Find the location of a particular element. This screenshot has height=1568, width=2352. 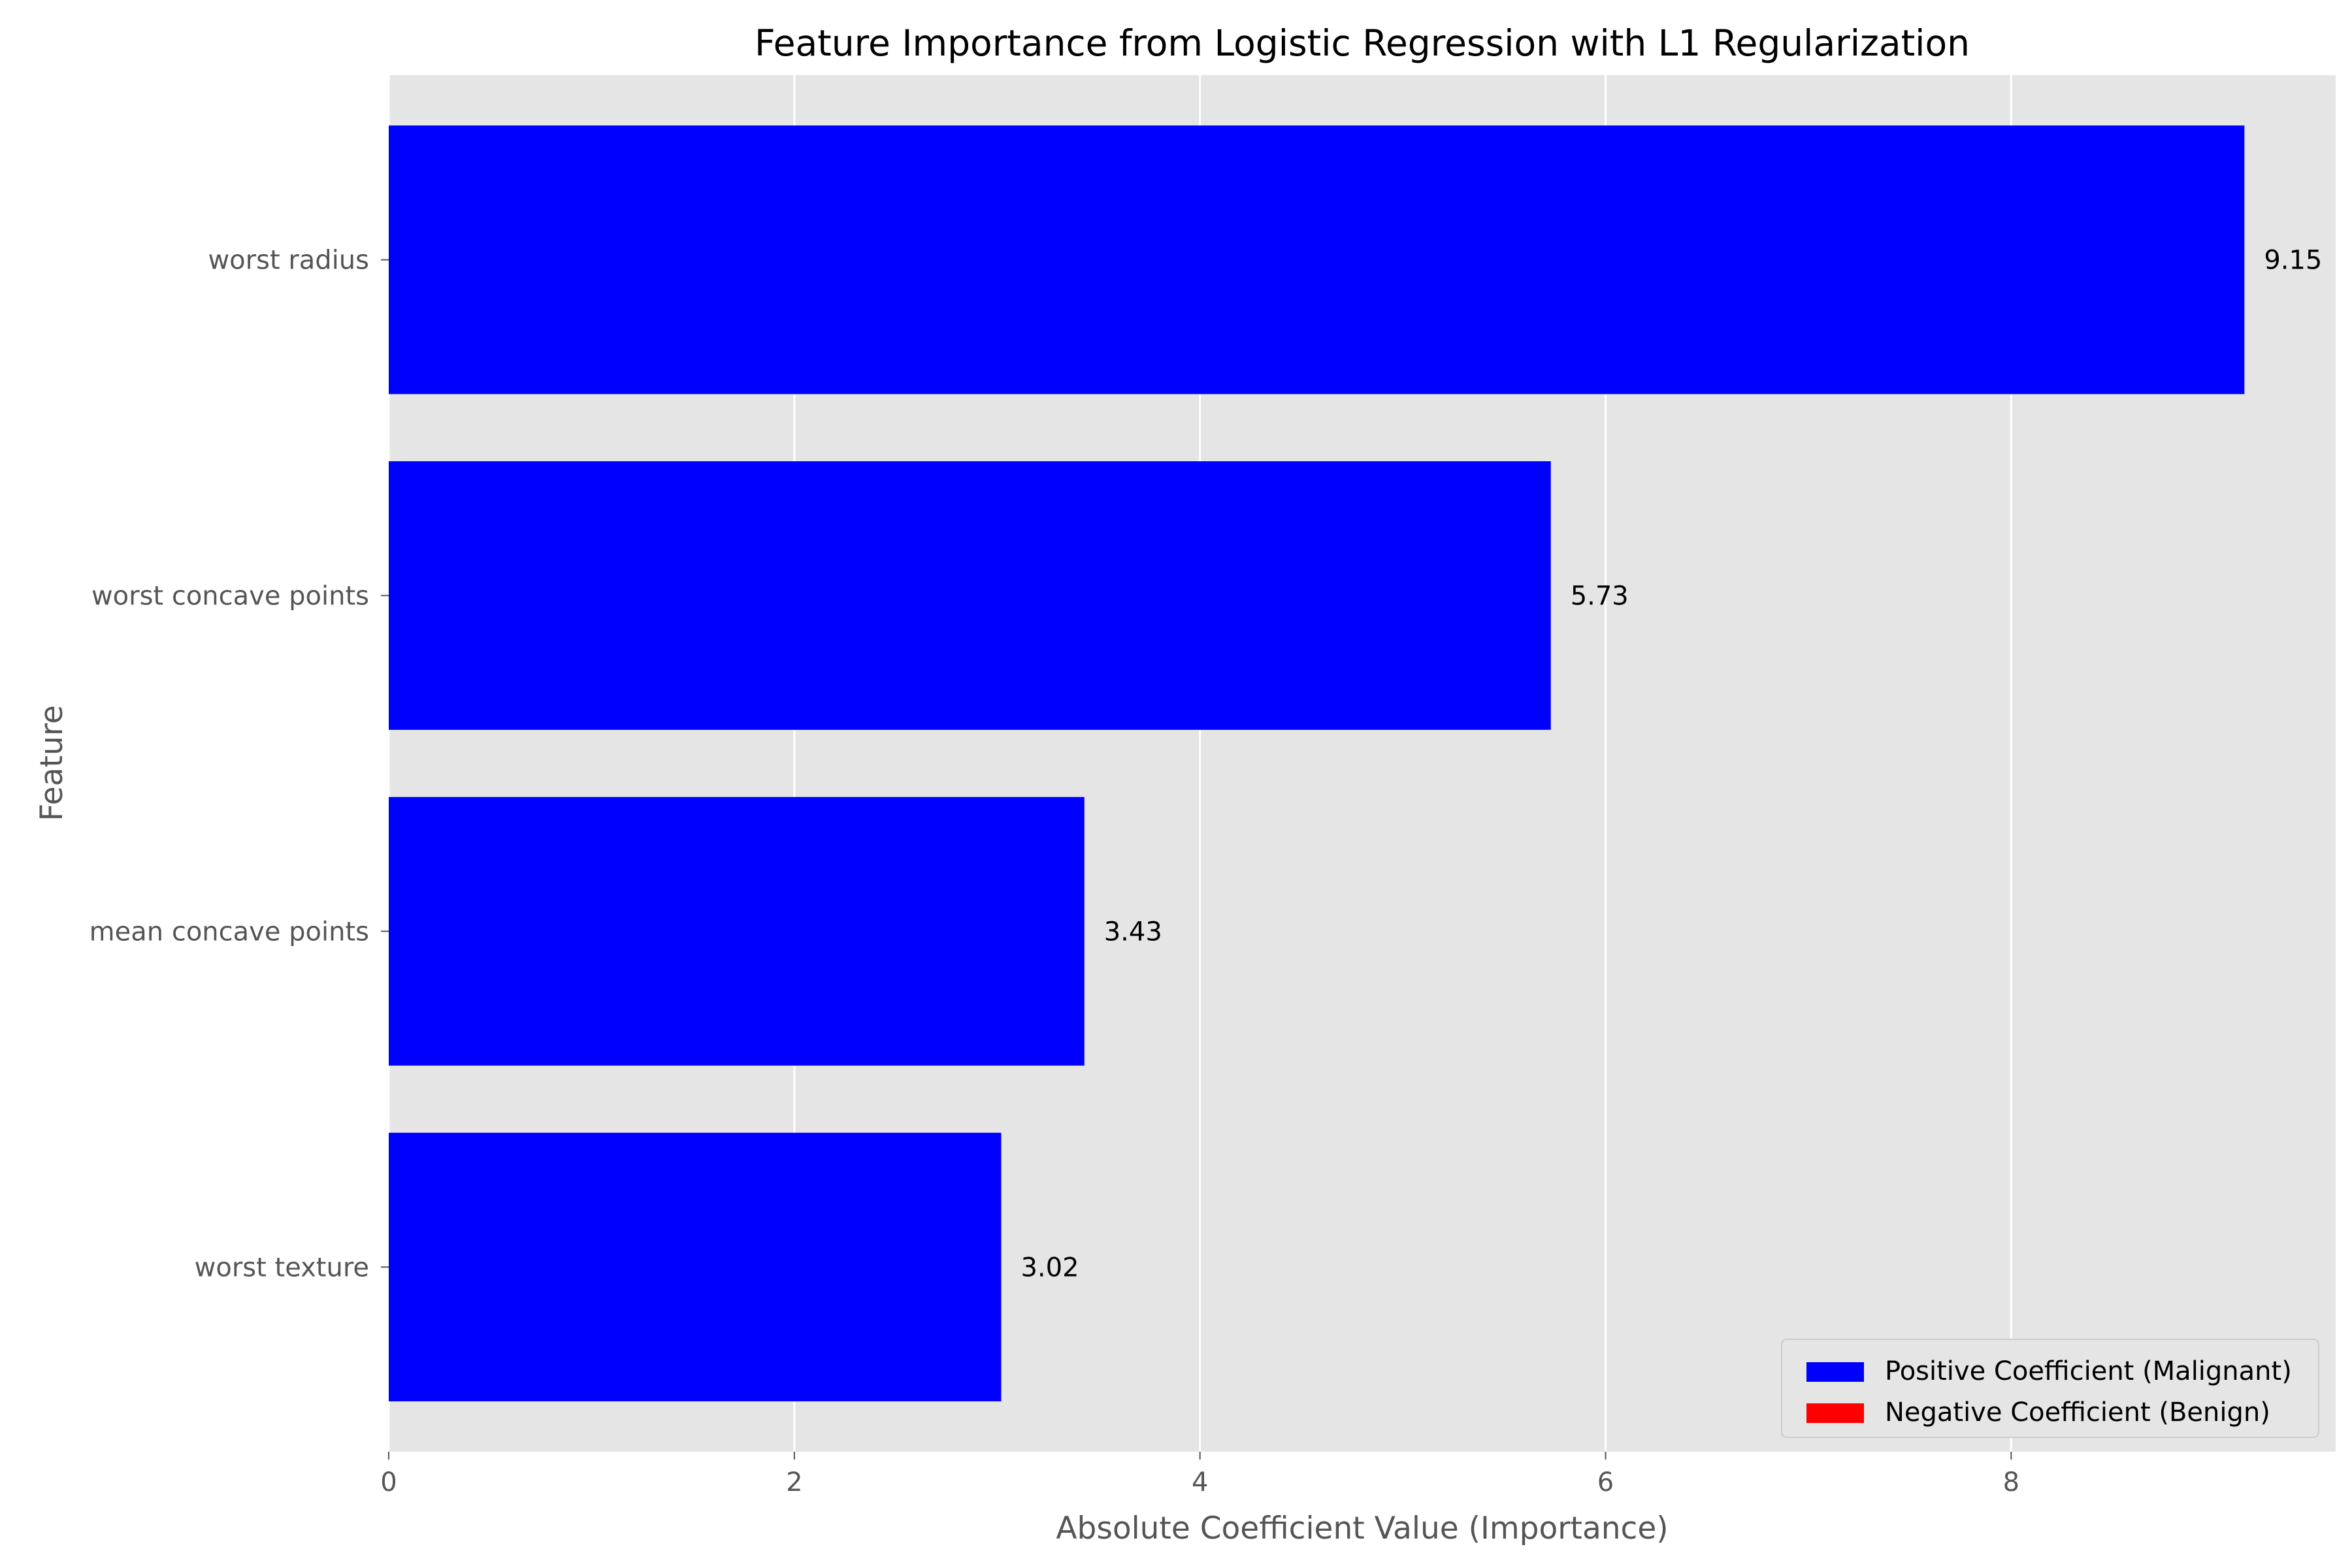

y-axis-label: Feature is located at coordinates (52, 763).